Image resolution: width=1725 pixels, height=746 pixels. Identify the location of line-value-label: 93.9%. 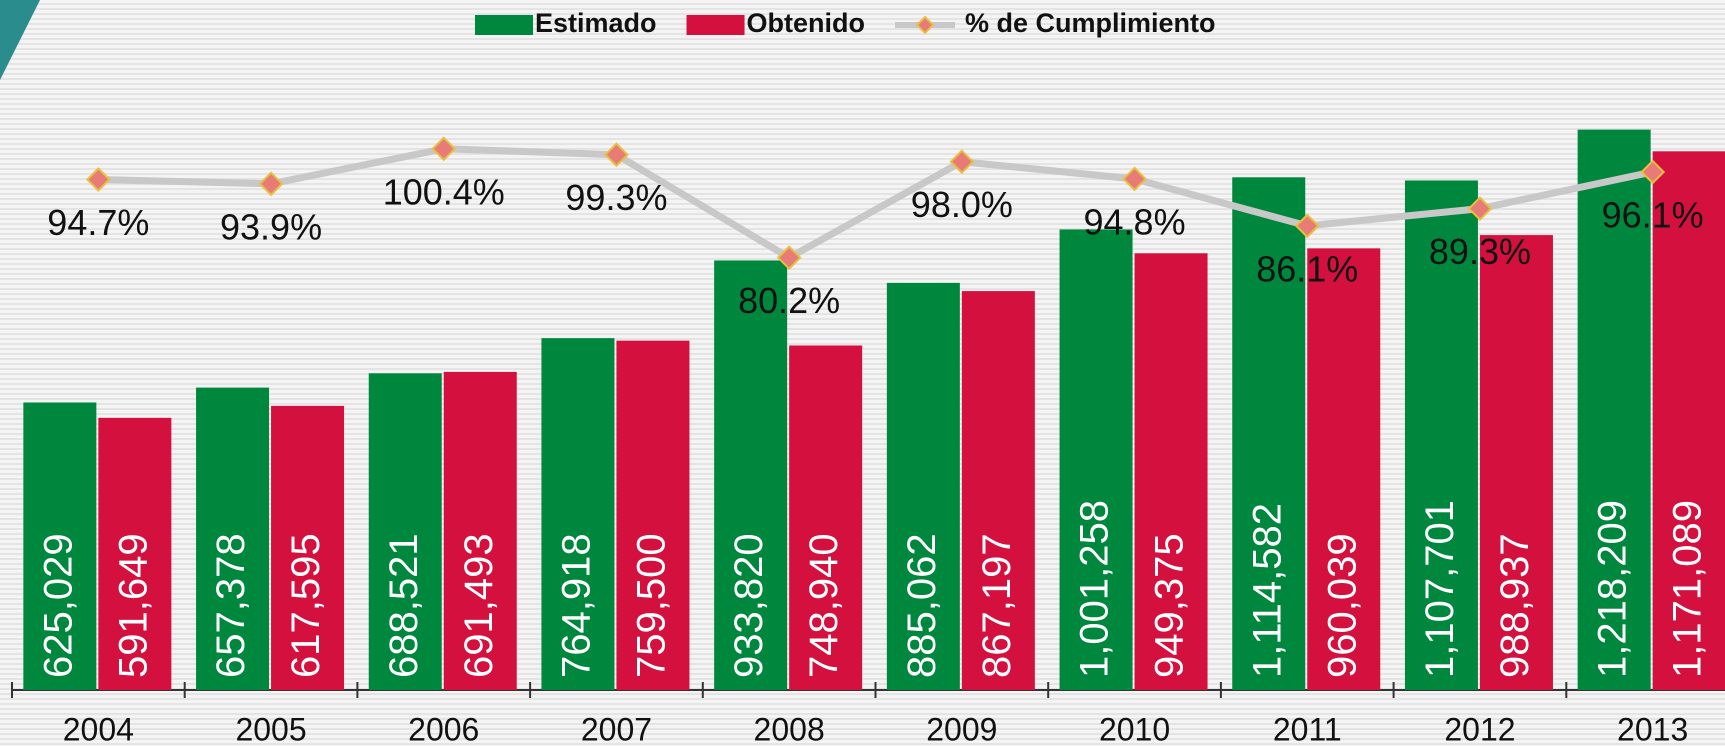
(271, 226).